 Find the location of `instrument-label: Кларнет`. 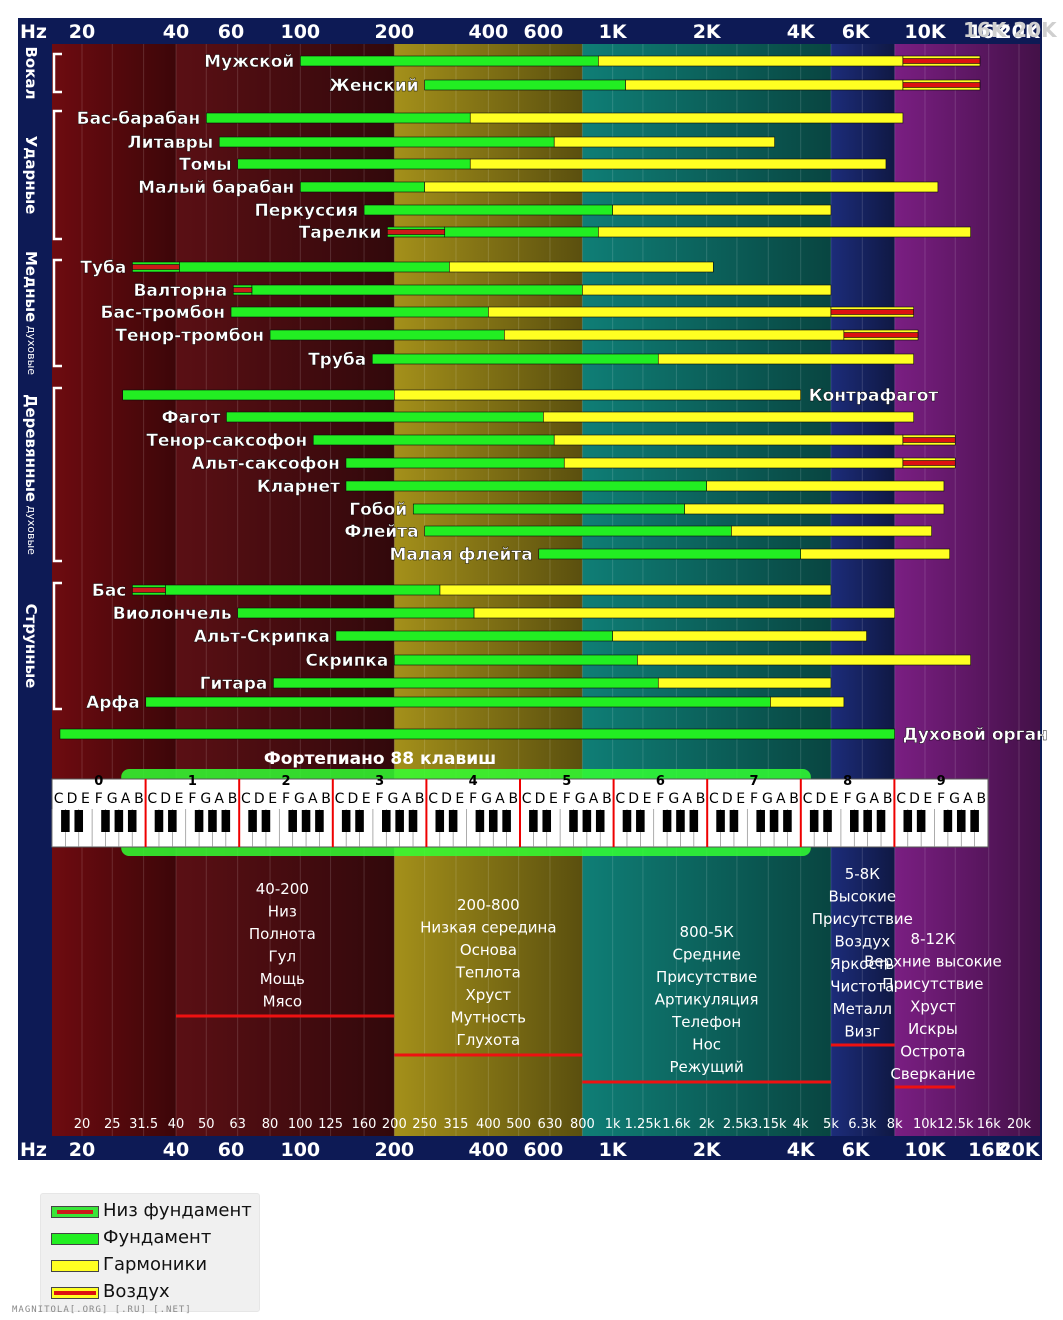

instrument-label: Кларнет is located at coordinates (298, 487).